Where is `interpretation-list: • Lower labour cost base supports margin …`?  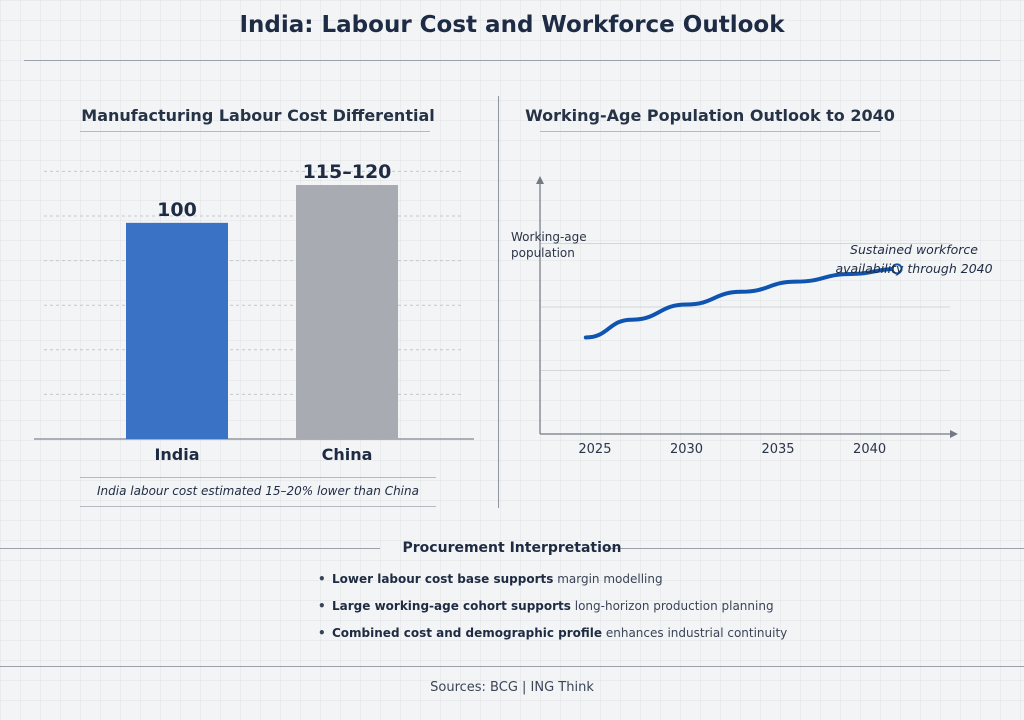 interpretation-list: • Lower labour cost base supports margin … is located at coordinates (598, 608).